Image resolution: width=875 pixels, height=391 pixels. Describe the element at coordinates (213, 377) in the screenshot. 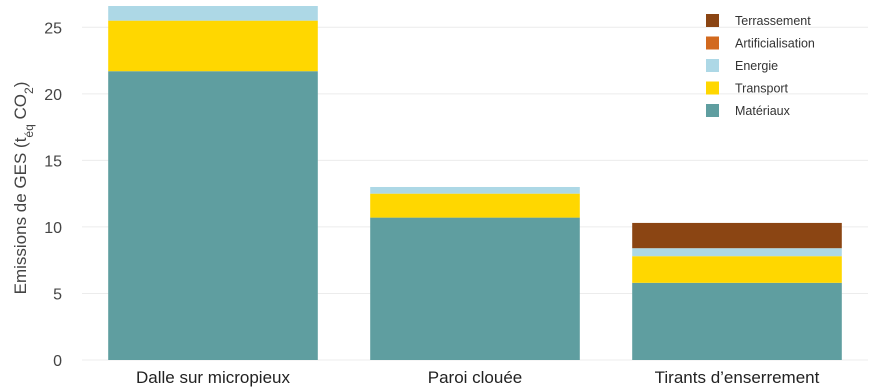

I see `x-category-label: Dalle sur micropieux` at that location.